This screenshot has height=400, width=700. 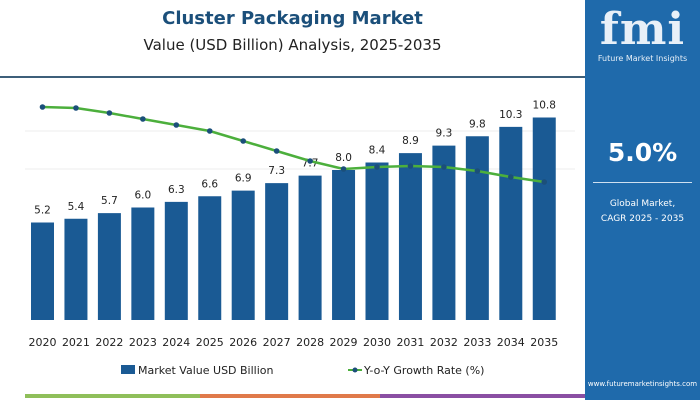 I want to click on cagr-label: Global Market, CAGR 2025 - 2035, so click(x=642, y=212).